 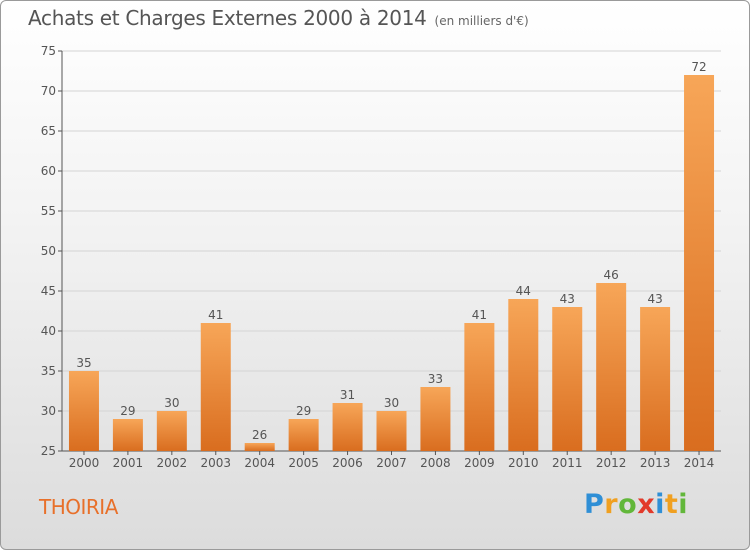 I want to click on y-tick-label: 65, so click(x=48, y=131).